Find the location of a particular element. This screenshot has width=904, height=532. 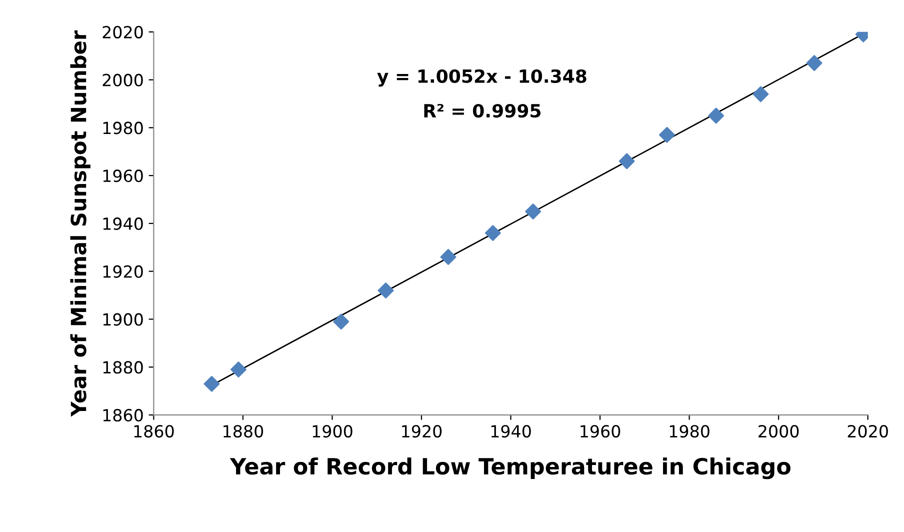

x-tick-label: 1980 is located at coordinates (690, 431).